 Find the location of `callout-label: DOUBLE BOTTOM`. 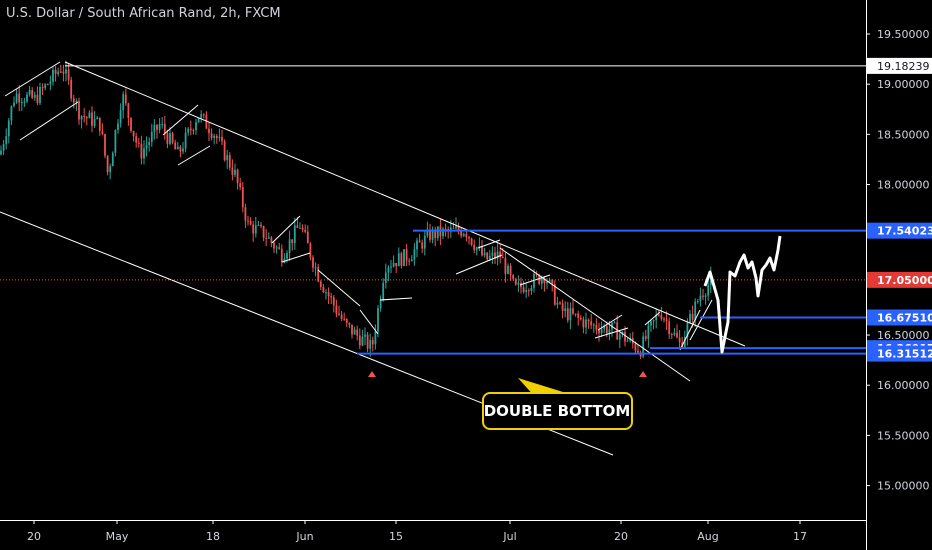

callout-label: DOUBLE BOTTOM is located at coordinates (557, 411).